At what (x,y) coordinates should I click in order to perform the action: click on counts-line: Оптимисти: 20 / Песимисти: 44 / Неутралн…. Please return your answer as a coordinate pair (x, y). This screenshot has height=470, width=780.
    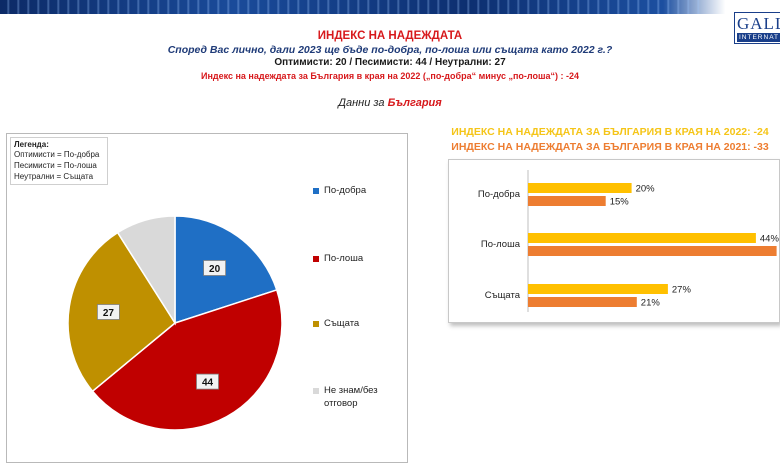
    Looking at the image, I should click on (390, 62).